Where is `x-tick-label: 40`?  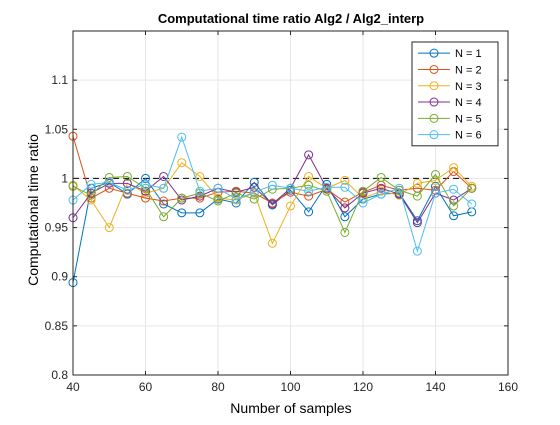
x-tick-label: 40 is located at coordinates (73, 387).